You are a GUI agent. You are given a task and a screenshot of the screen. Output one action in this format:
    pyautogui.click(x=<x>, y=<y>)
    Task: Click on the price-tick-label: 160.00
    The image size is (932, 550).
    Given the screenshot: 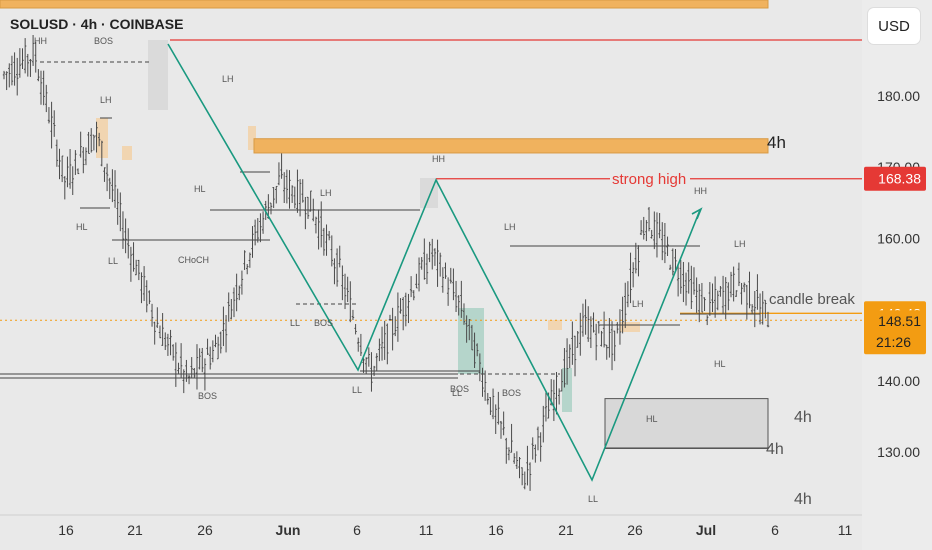 What is the action you would take?
    pyautogui.click(x=898, y=238)
    